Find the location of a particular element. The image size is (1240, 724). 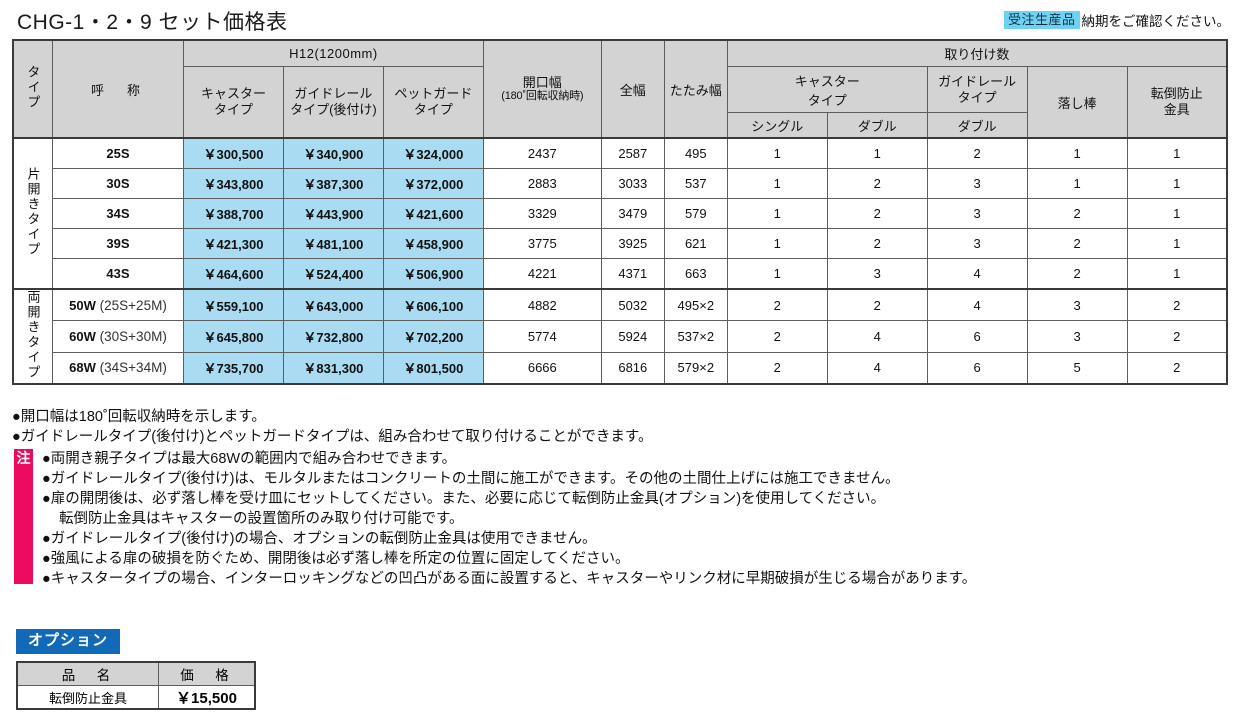

col-name: 呼 称 is located at coordinates (118, 89).